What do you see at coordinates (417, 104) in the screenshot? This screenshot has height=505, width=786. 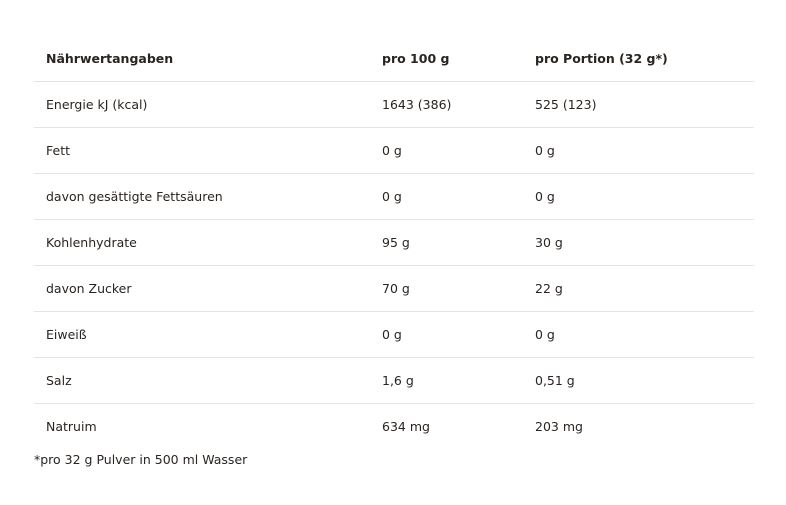 I see `value-per-100g: 1643 (386)` at bounding box center [417, 104].